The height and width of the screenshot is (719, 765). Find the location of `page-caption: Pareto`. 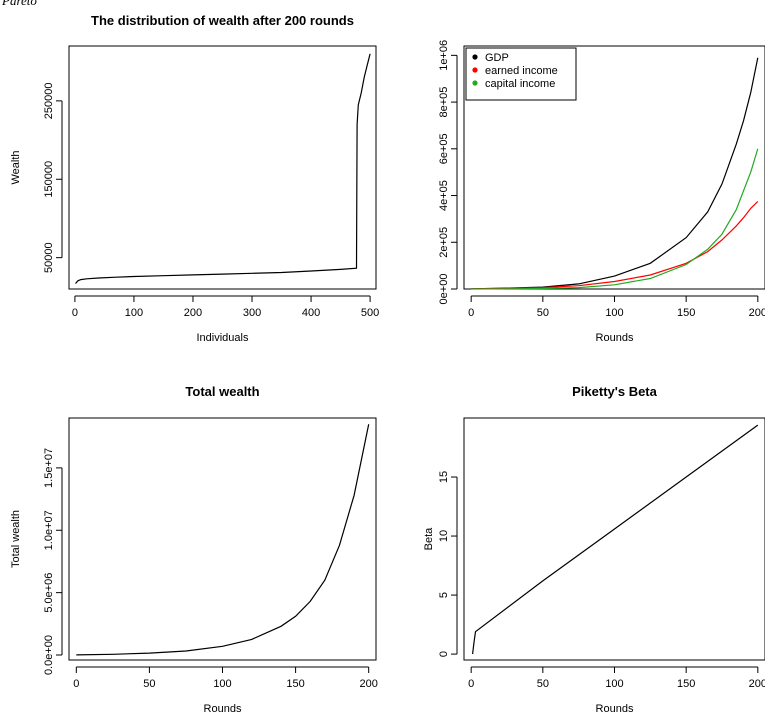

page-caption: Pareto is located at coordinates (19, 4).